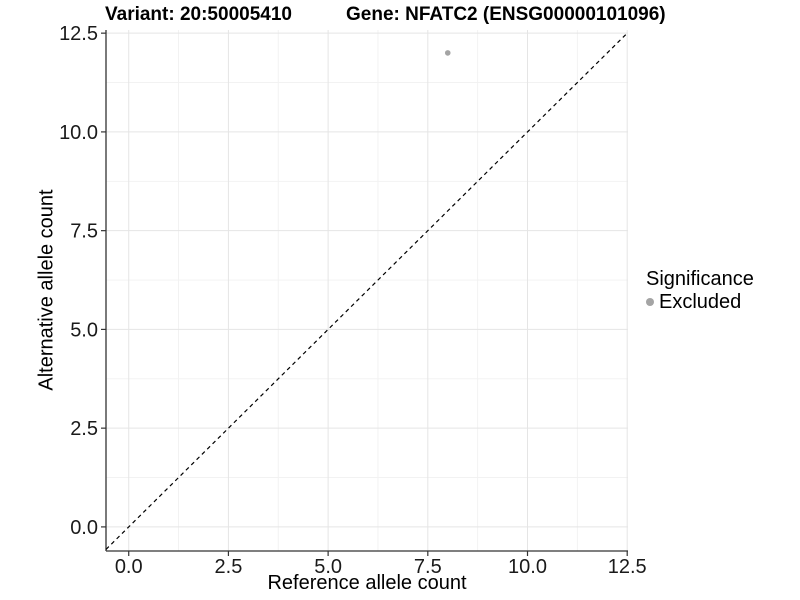  I want to click on legend-entries: Excluded, so click(700, 302).